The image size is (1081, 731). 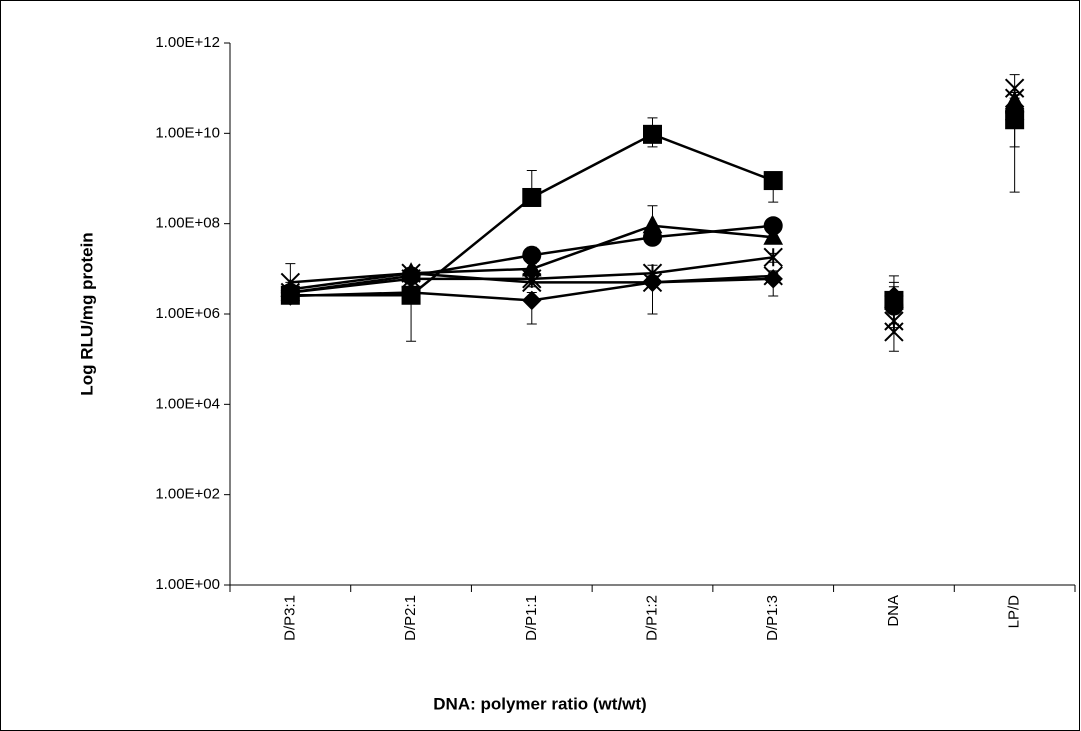 I want to click on x-tick-label: D/P1:1, so click(x=531, y=618).